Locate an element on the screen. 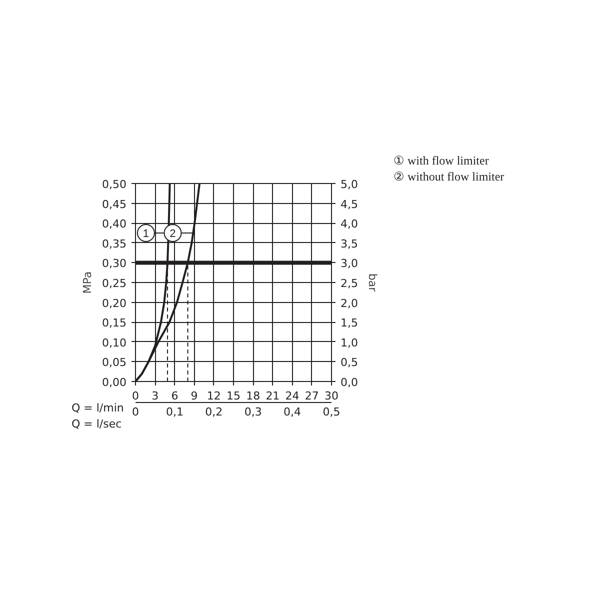  y-tick-label: 0,35 is located at coordinates (114, 243).